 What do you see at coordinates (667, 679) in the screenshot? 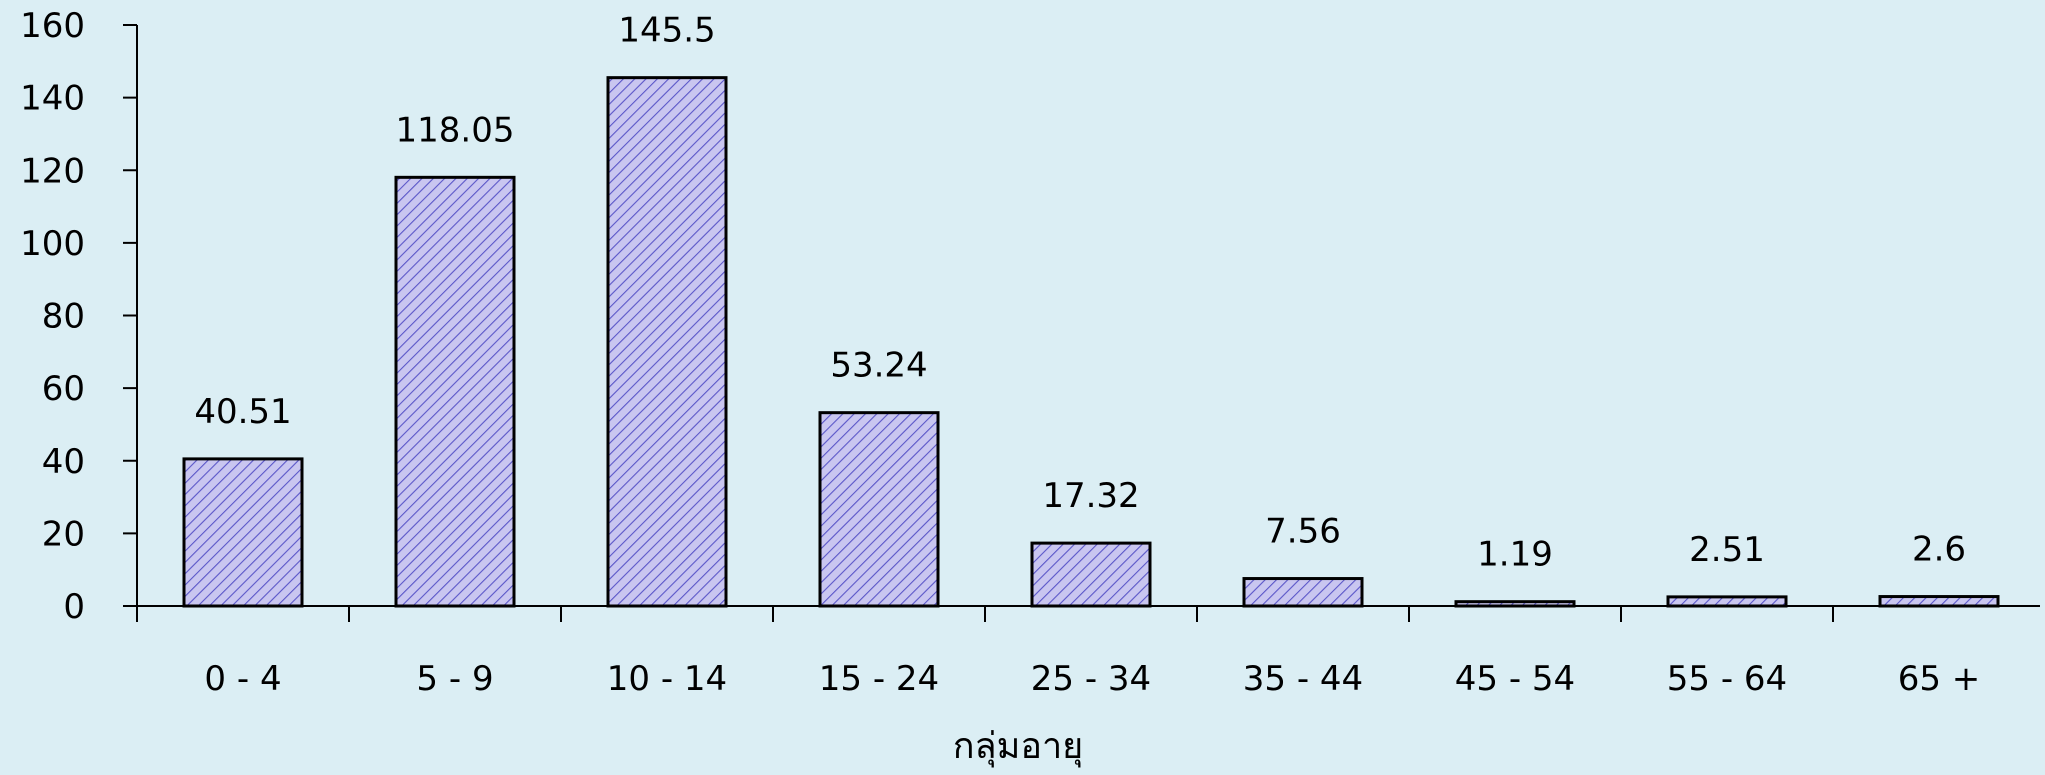
I see `x-category-label: 10 - 14` at bounding box center [667, 679].